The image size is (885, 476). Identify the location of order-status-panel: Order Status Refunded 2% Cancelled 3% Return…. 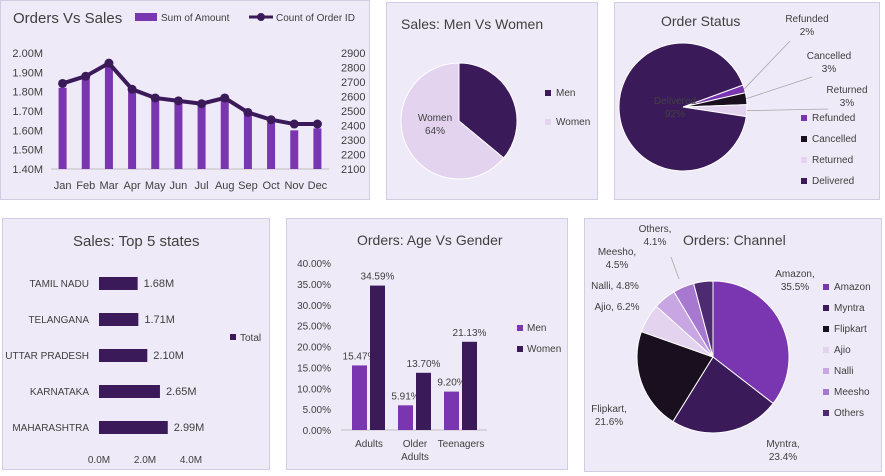
(747, 101).